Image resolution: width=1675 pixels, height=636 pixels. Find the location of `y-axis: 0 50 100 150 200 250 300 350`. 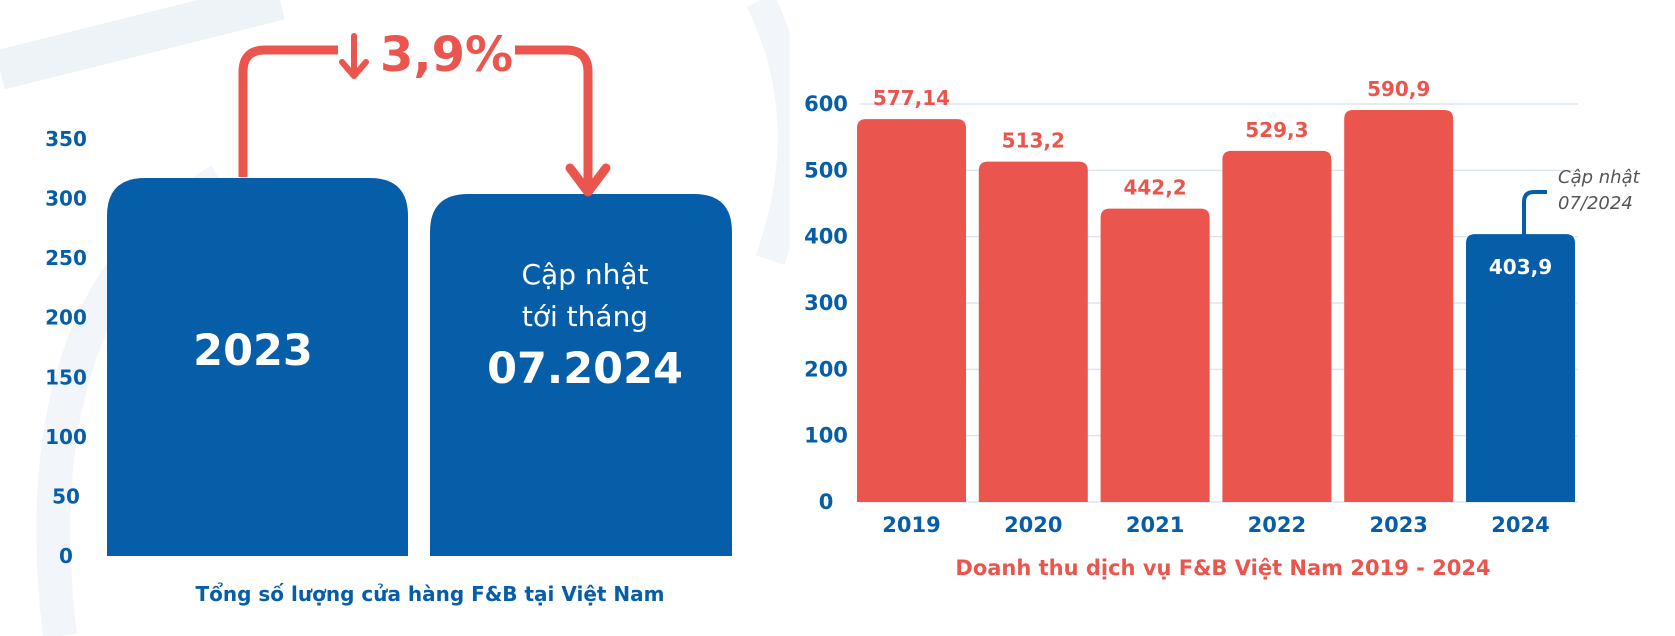

y-axis: 0 50 100 150 200 250 300 350 is located at coordinates (66, 347).